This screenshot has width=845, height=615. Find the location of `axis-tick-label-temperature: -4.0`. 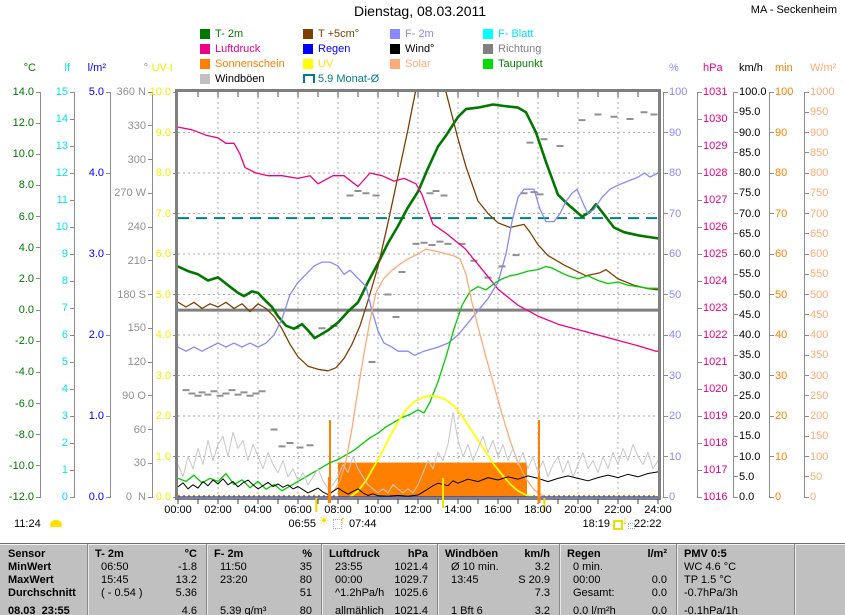

axis-tick-label-temperature: -4.0 is located at coordinates (24, 372).